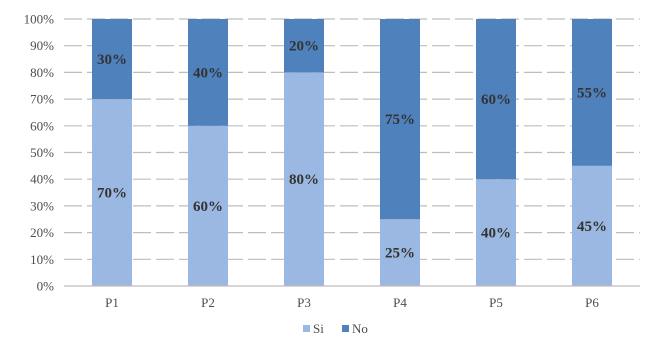  I want to click on legend: Si No, so click(335, 328).